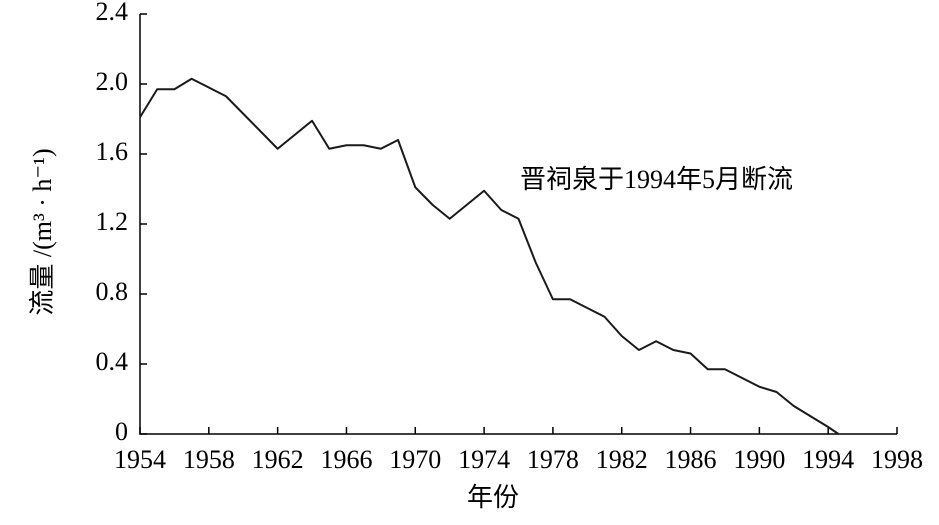 This screenshot has width=939, height=525. I want to click on x-tick-label: 1962, so click(278, 459).